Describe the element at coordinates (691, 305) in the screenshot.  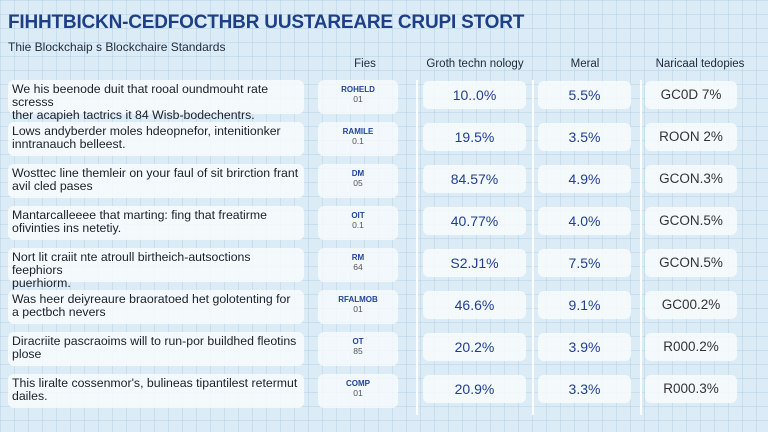
I see `narical-cell: GC00.2%` at that location.